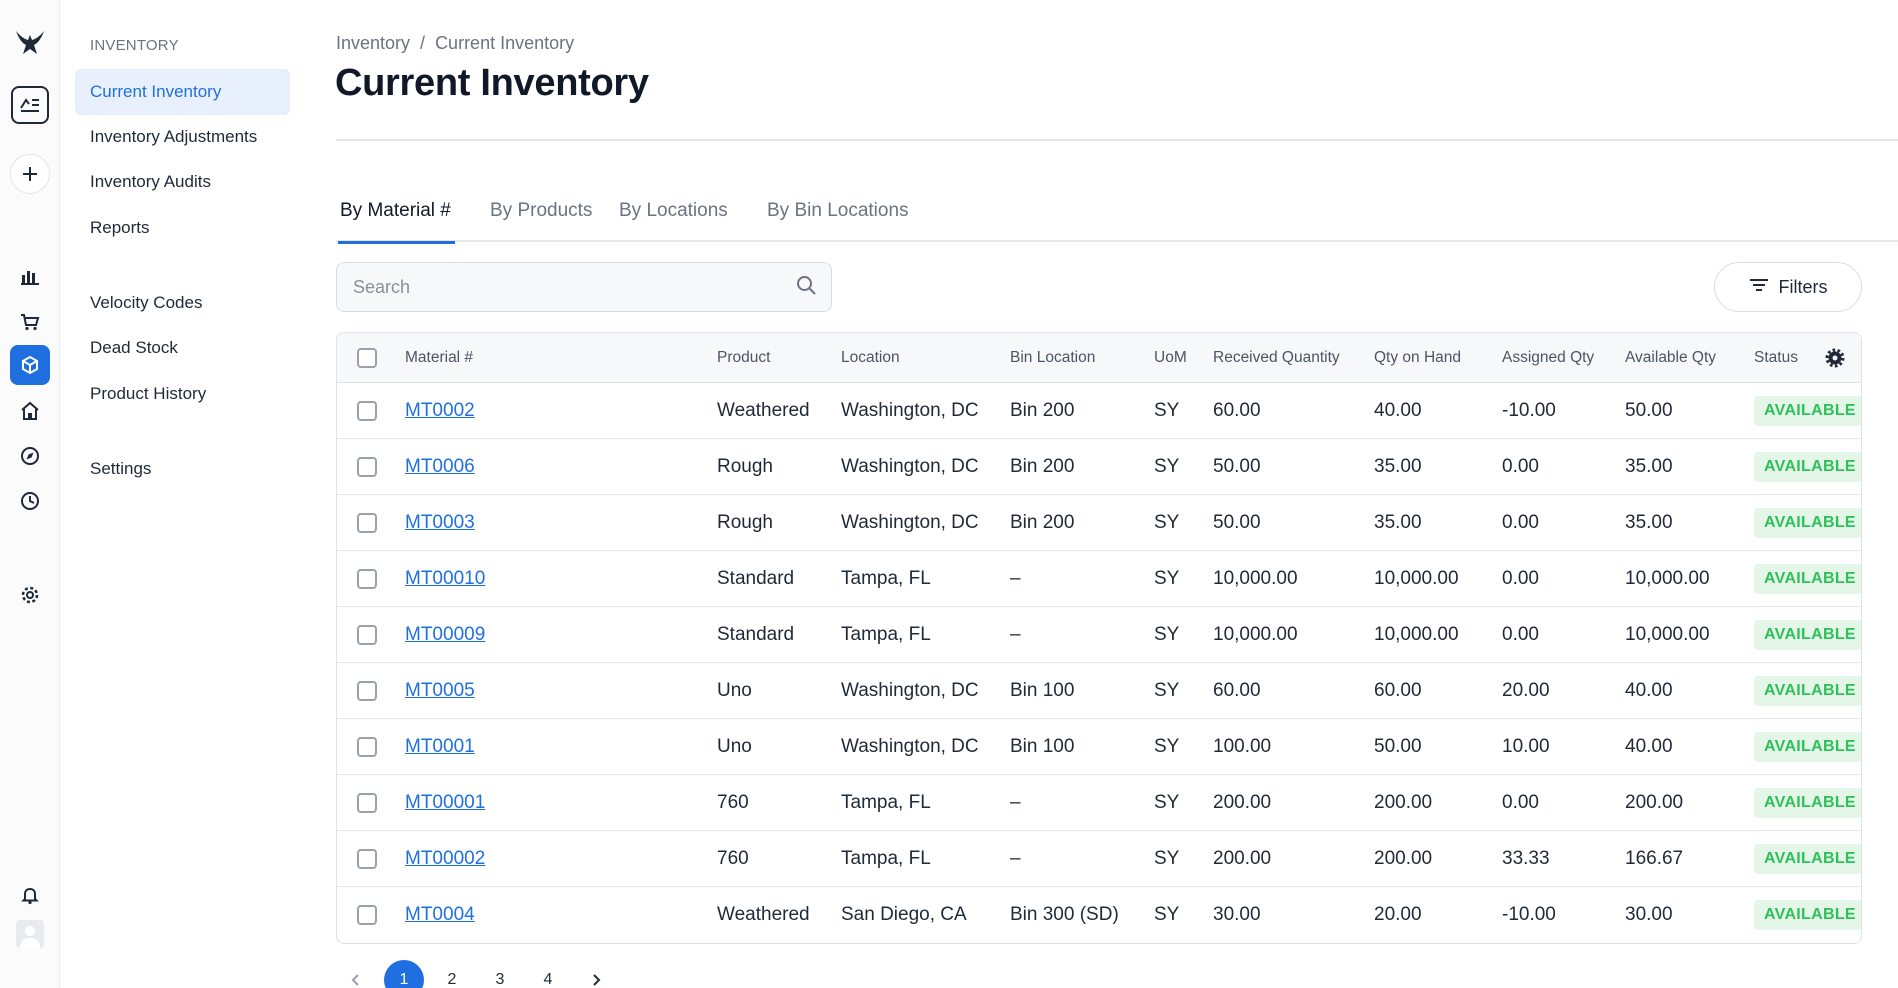  Describe the element at coordinates (445, 578) in the screenshot. I see `material-link: MT00010` at that location.